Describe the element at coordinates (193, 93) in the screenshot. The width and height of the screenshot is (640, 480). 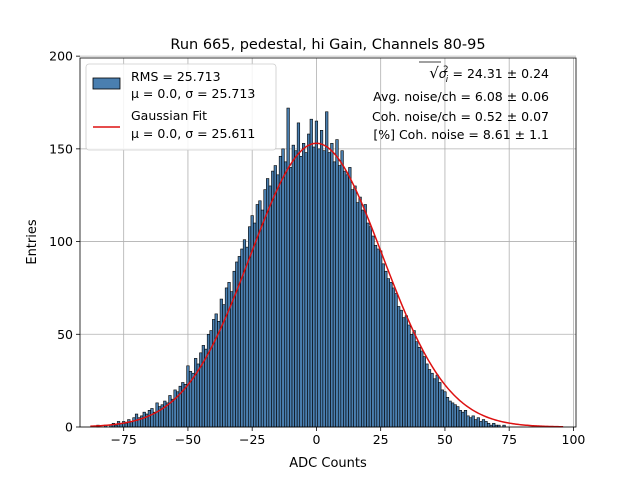
I see `legend-histogram-stats: μ = 0.0, σ = 25.713` at that location.